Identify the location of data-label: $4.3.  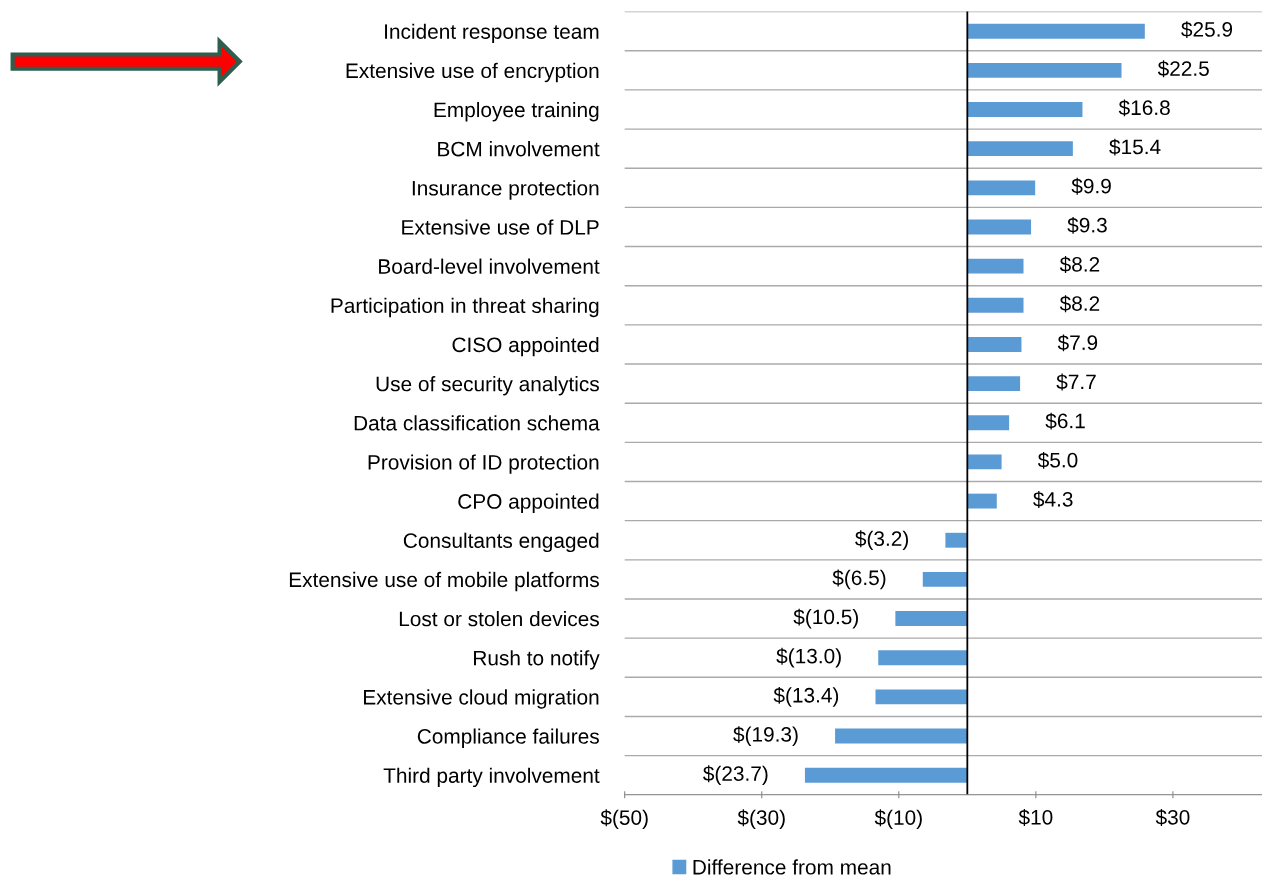
(1053, 499).